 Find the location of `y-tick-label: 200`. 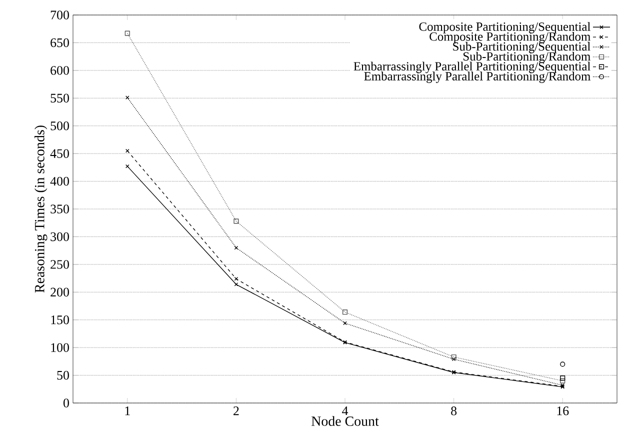

y-tick-label: 200 is located at coordinates (59, 292).